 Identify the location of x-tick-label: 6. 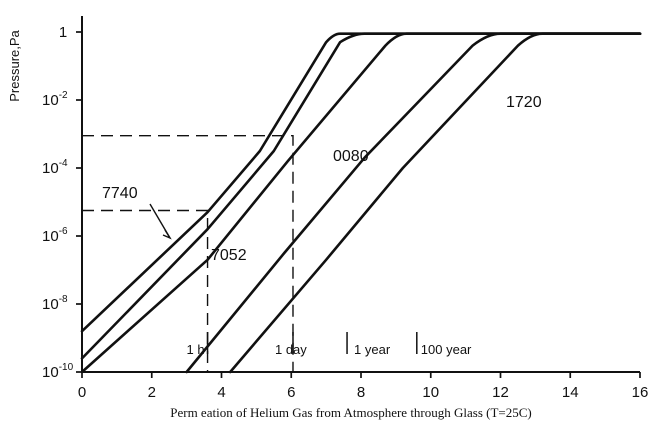
(291, 392).